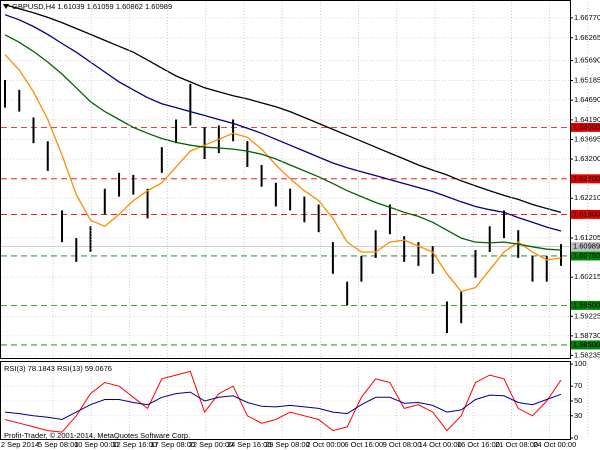  Describe the element at coordinates (134, 444) in the screenshot. I see `x-tick-label: 12 Sep 16:00` at that location.